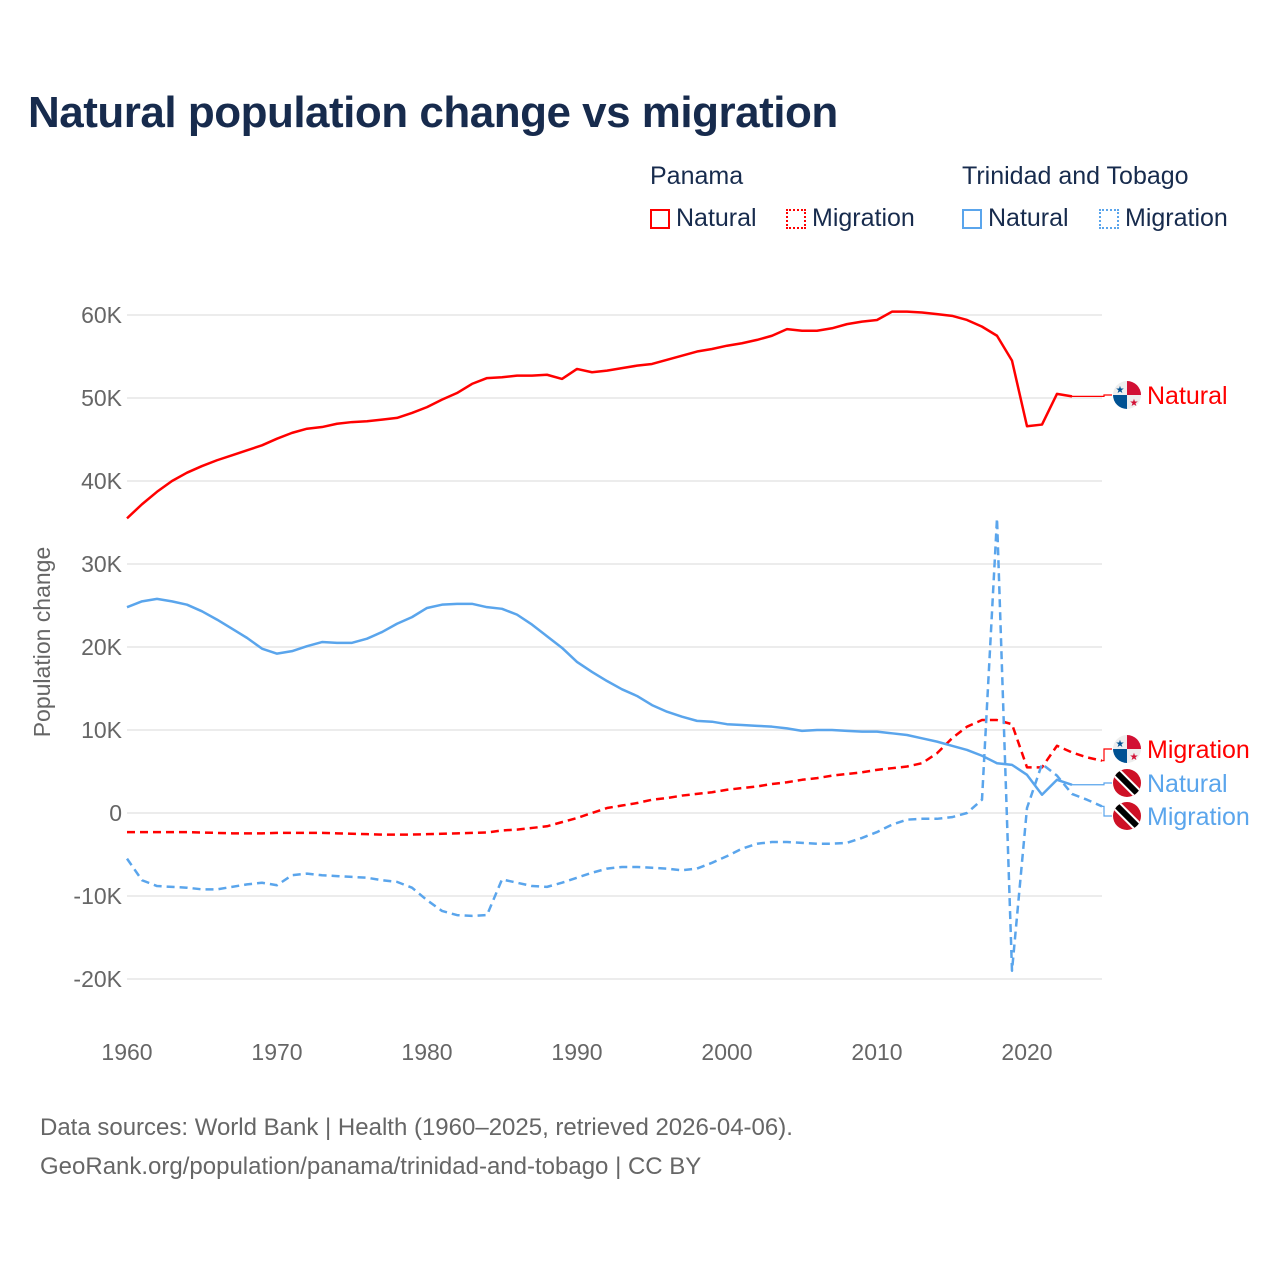  Describe the element at coordinates (433, 112) in the screenshot. I see `chart-title: Natural population change vs migration` at that location.